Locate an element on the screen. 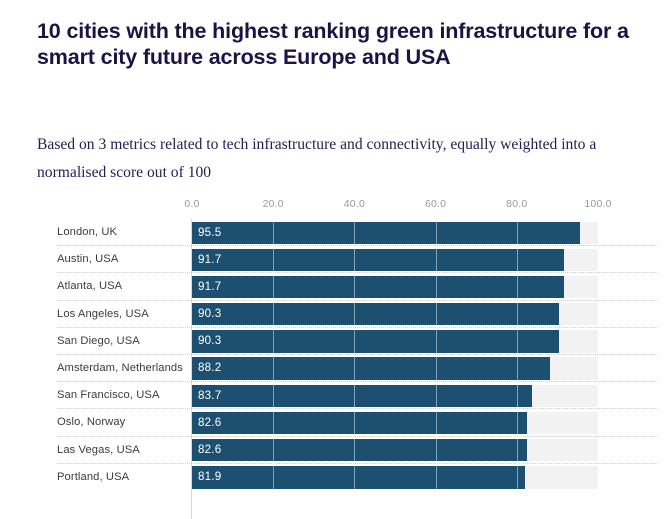 The height and width of the screenshot is (519, 671). bar-row: Atlanta, USA 91.7 is located at coordinates (335, 287).